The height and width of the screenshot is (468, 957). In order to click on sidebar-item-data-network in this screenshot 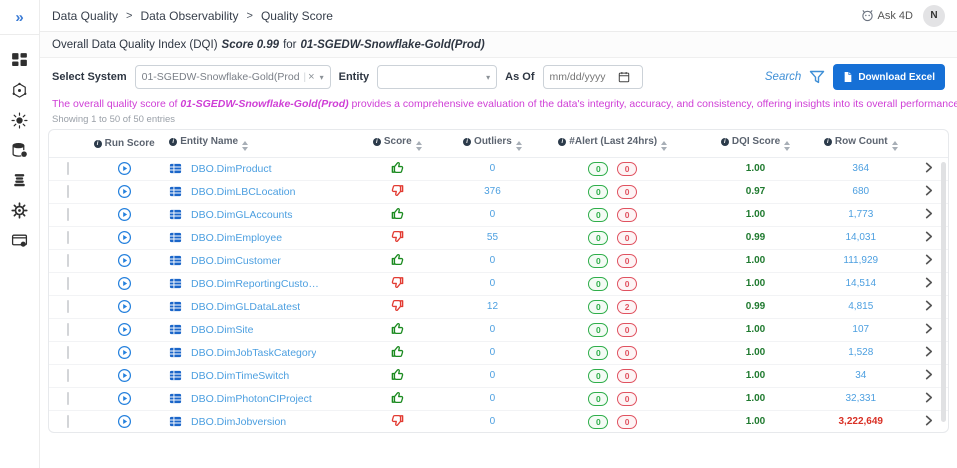, I will do `click(20, 90)`.